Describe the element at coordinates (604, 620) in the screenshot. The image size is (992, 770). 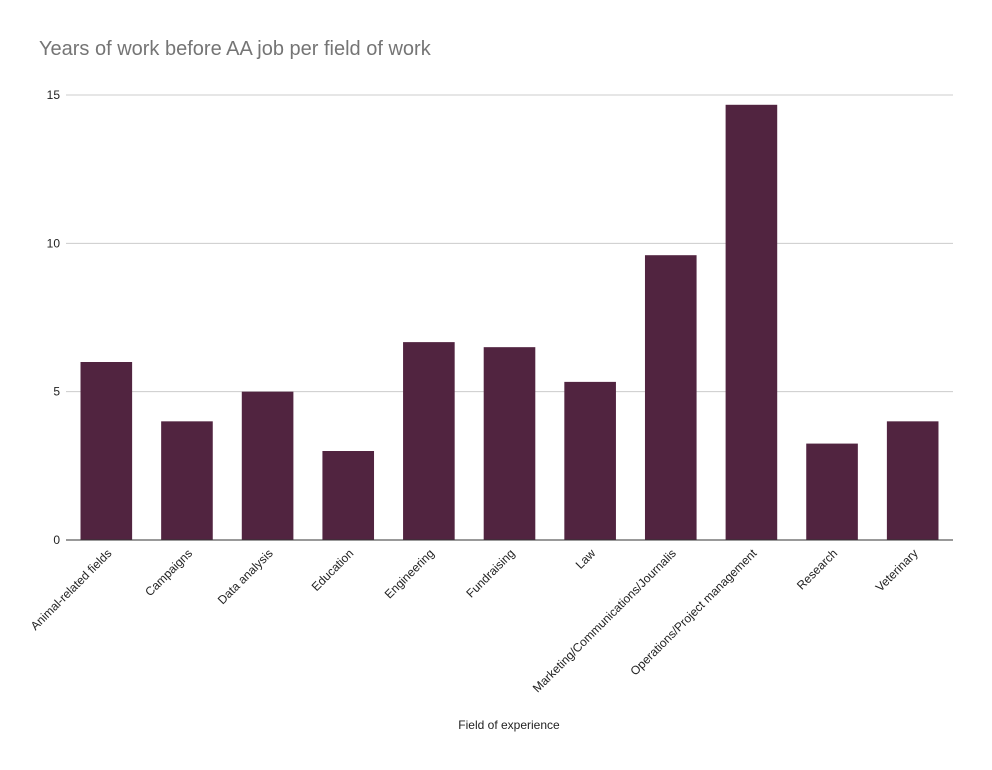
I see `x-tick-label: Marketing/Communications/Journalis` at that location.